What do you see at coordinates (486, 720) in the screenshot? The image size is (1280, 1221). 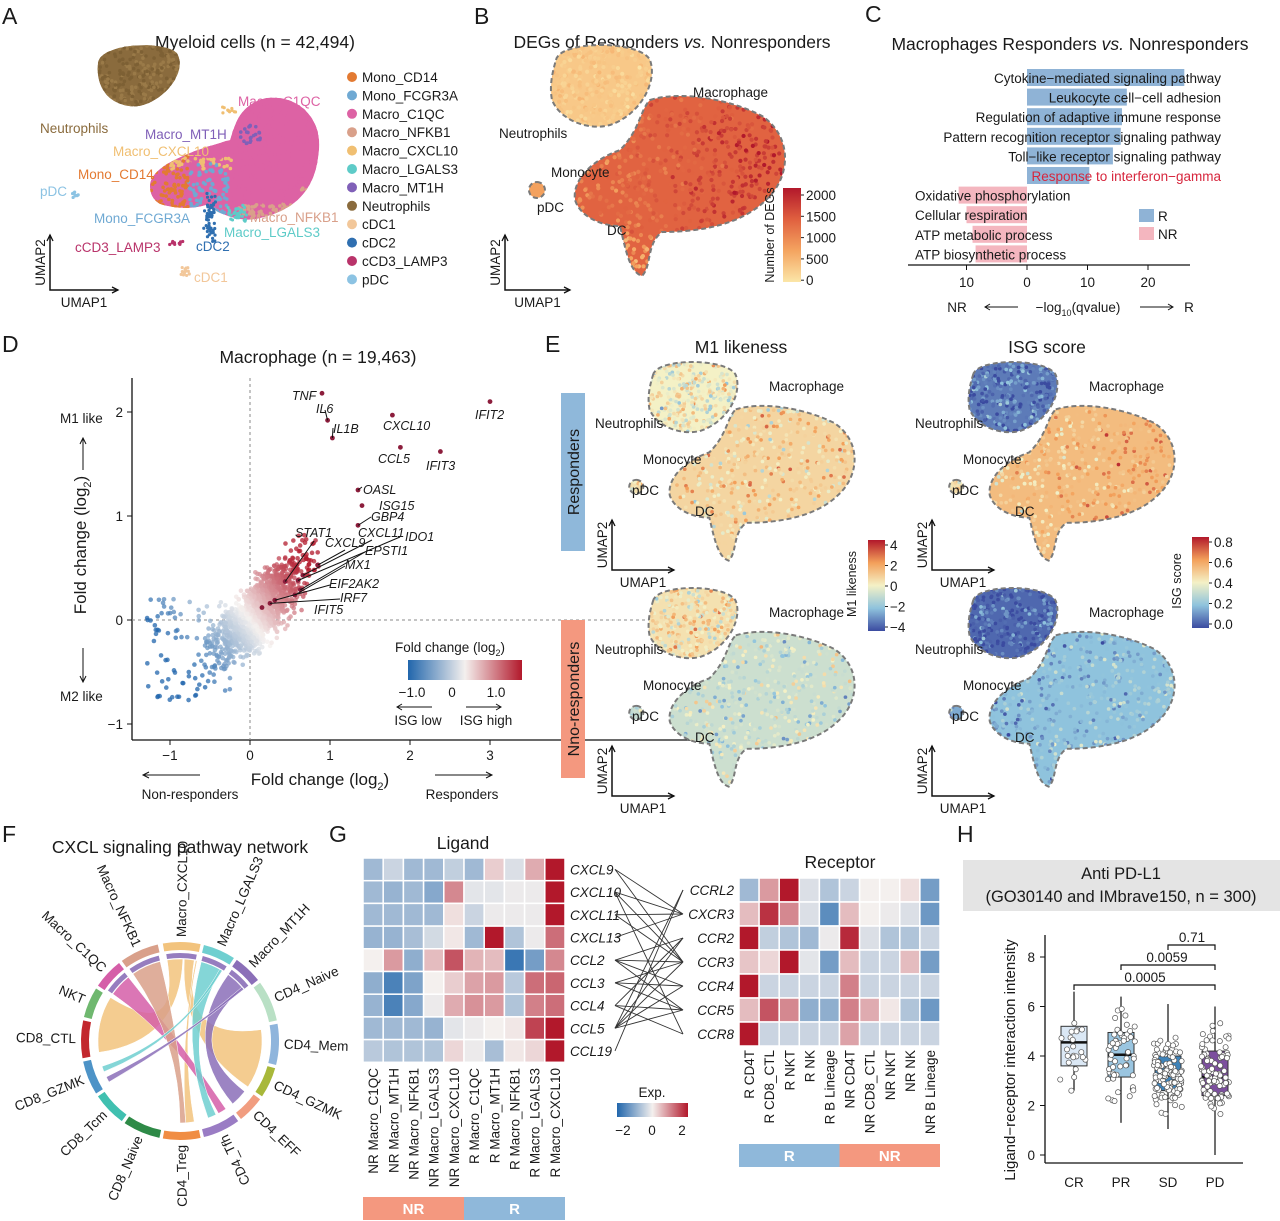 I see `isg-high-label: ISG high` at bounding box center [486, 720].